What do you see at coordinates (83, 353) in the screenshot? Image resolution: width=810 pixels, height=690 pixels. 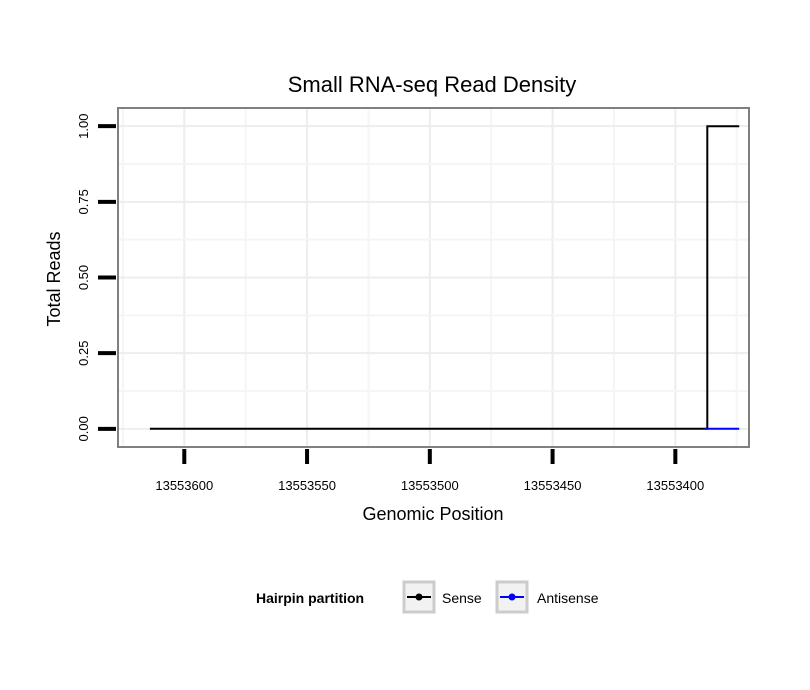 I see `y-tick-label: 0.25` at bounding box center [83, 353].